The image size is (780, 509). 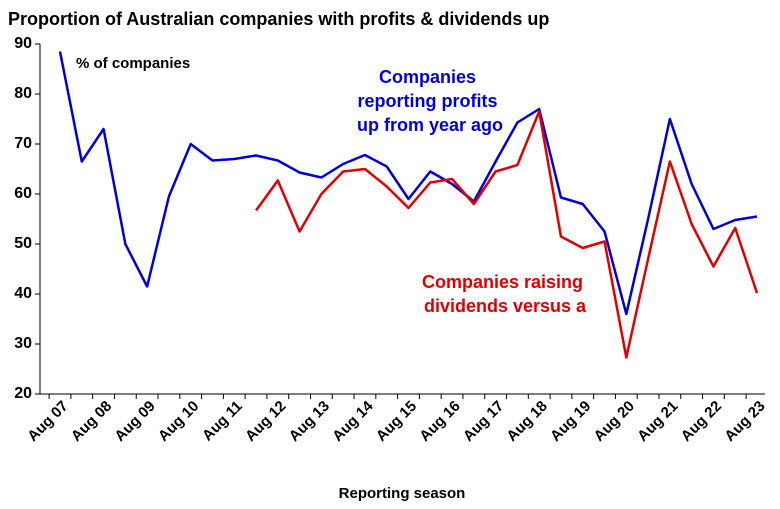 What do you see at coordinates (701, 421) in the screenshot?
I see `x-tick-label: Aug 22` at bounding box center [701, 421].